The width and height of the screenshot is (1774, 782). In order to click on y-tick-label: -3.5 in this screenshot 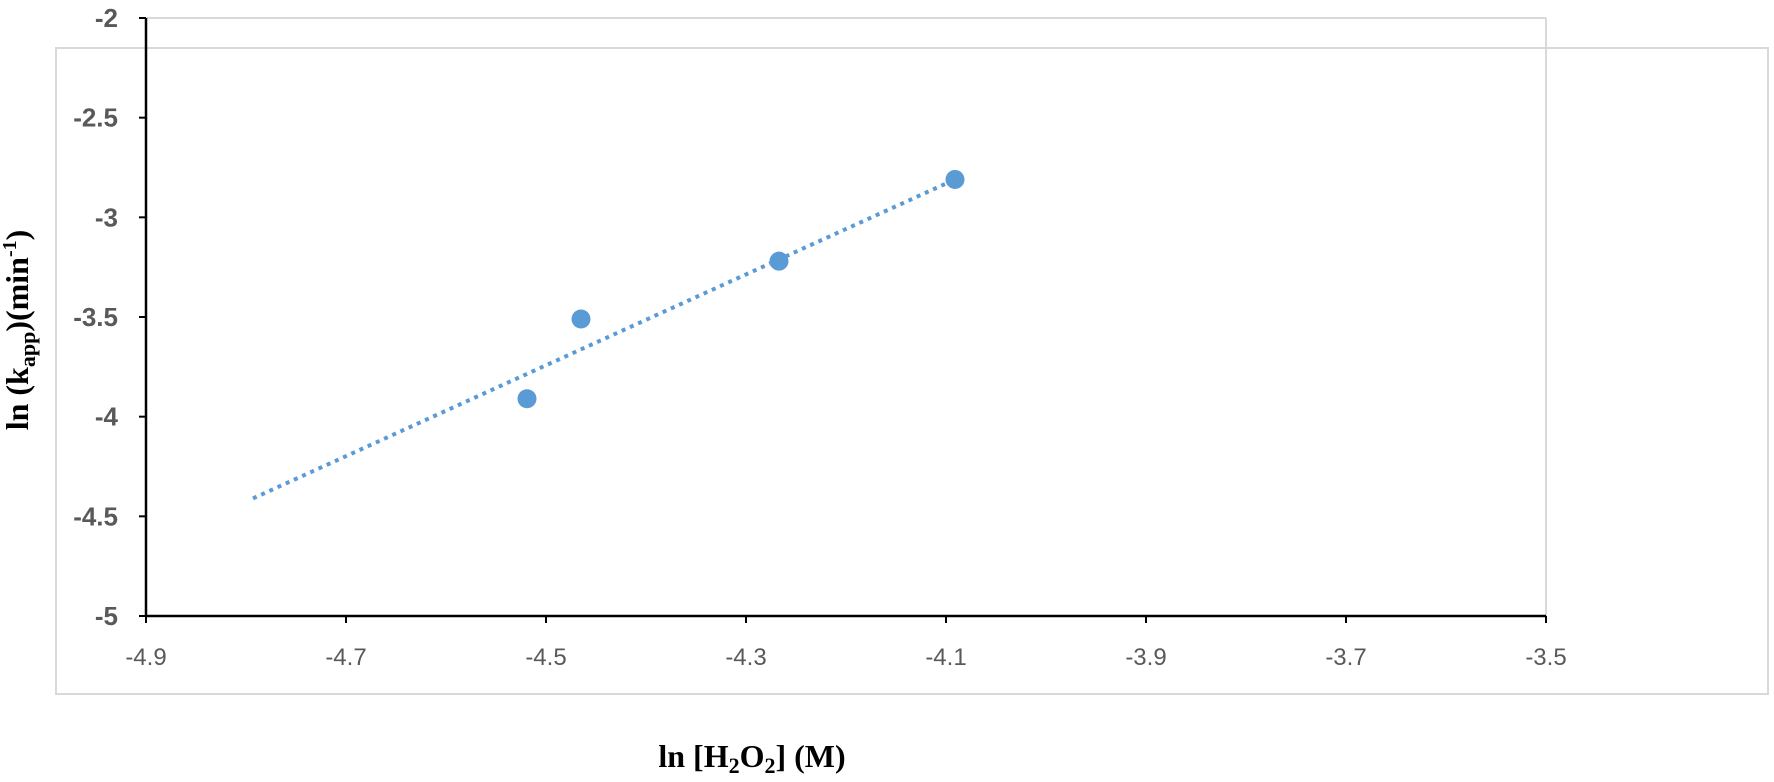, I will do `click(95, 317)`.